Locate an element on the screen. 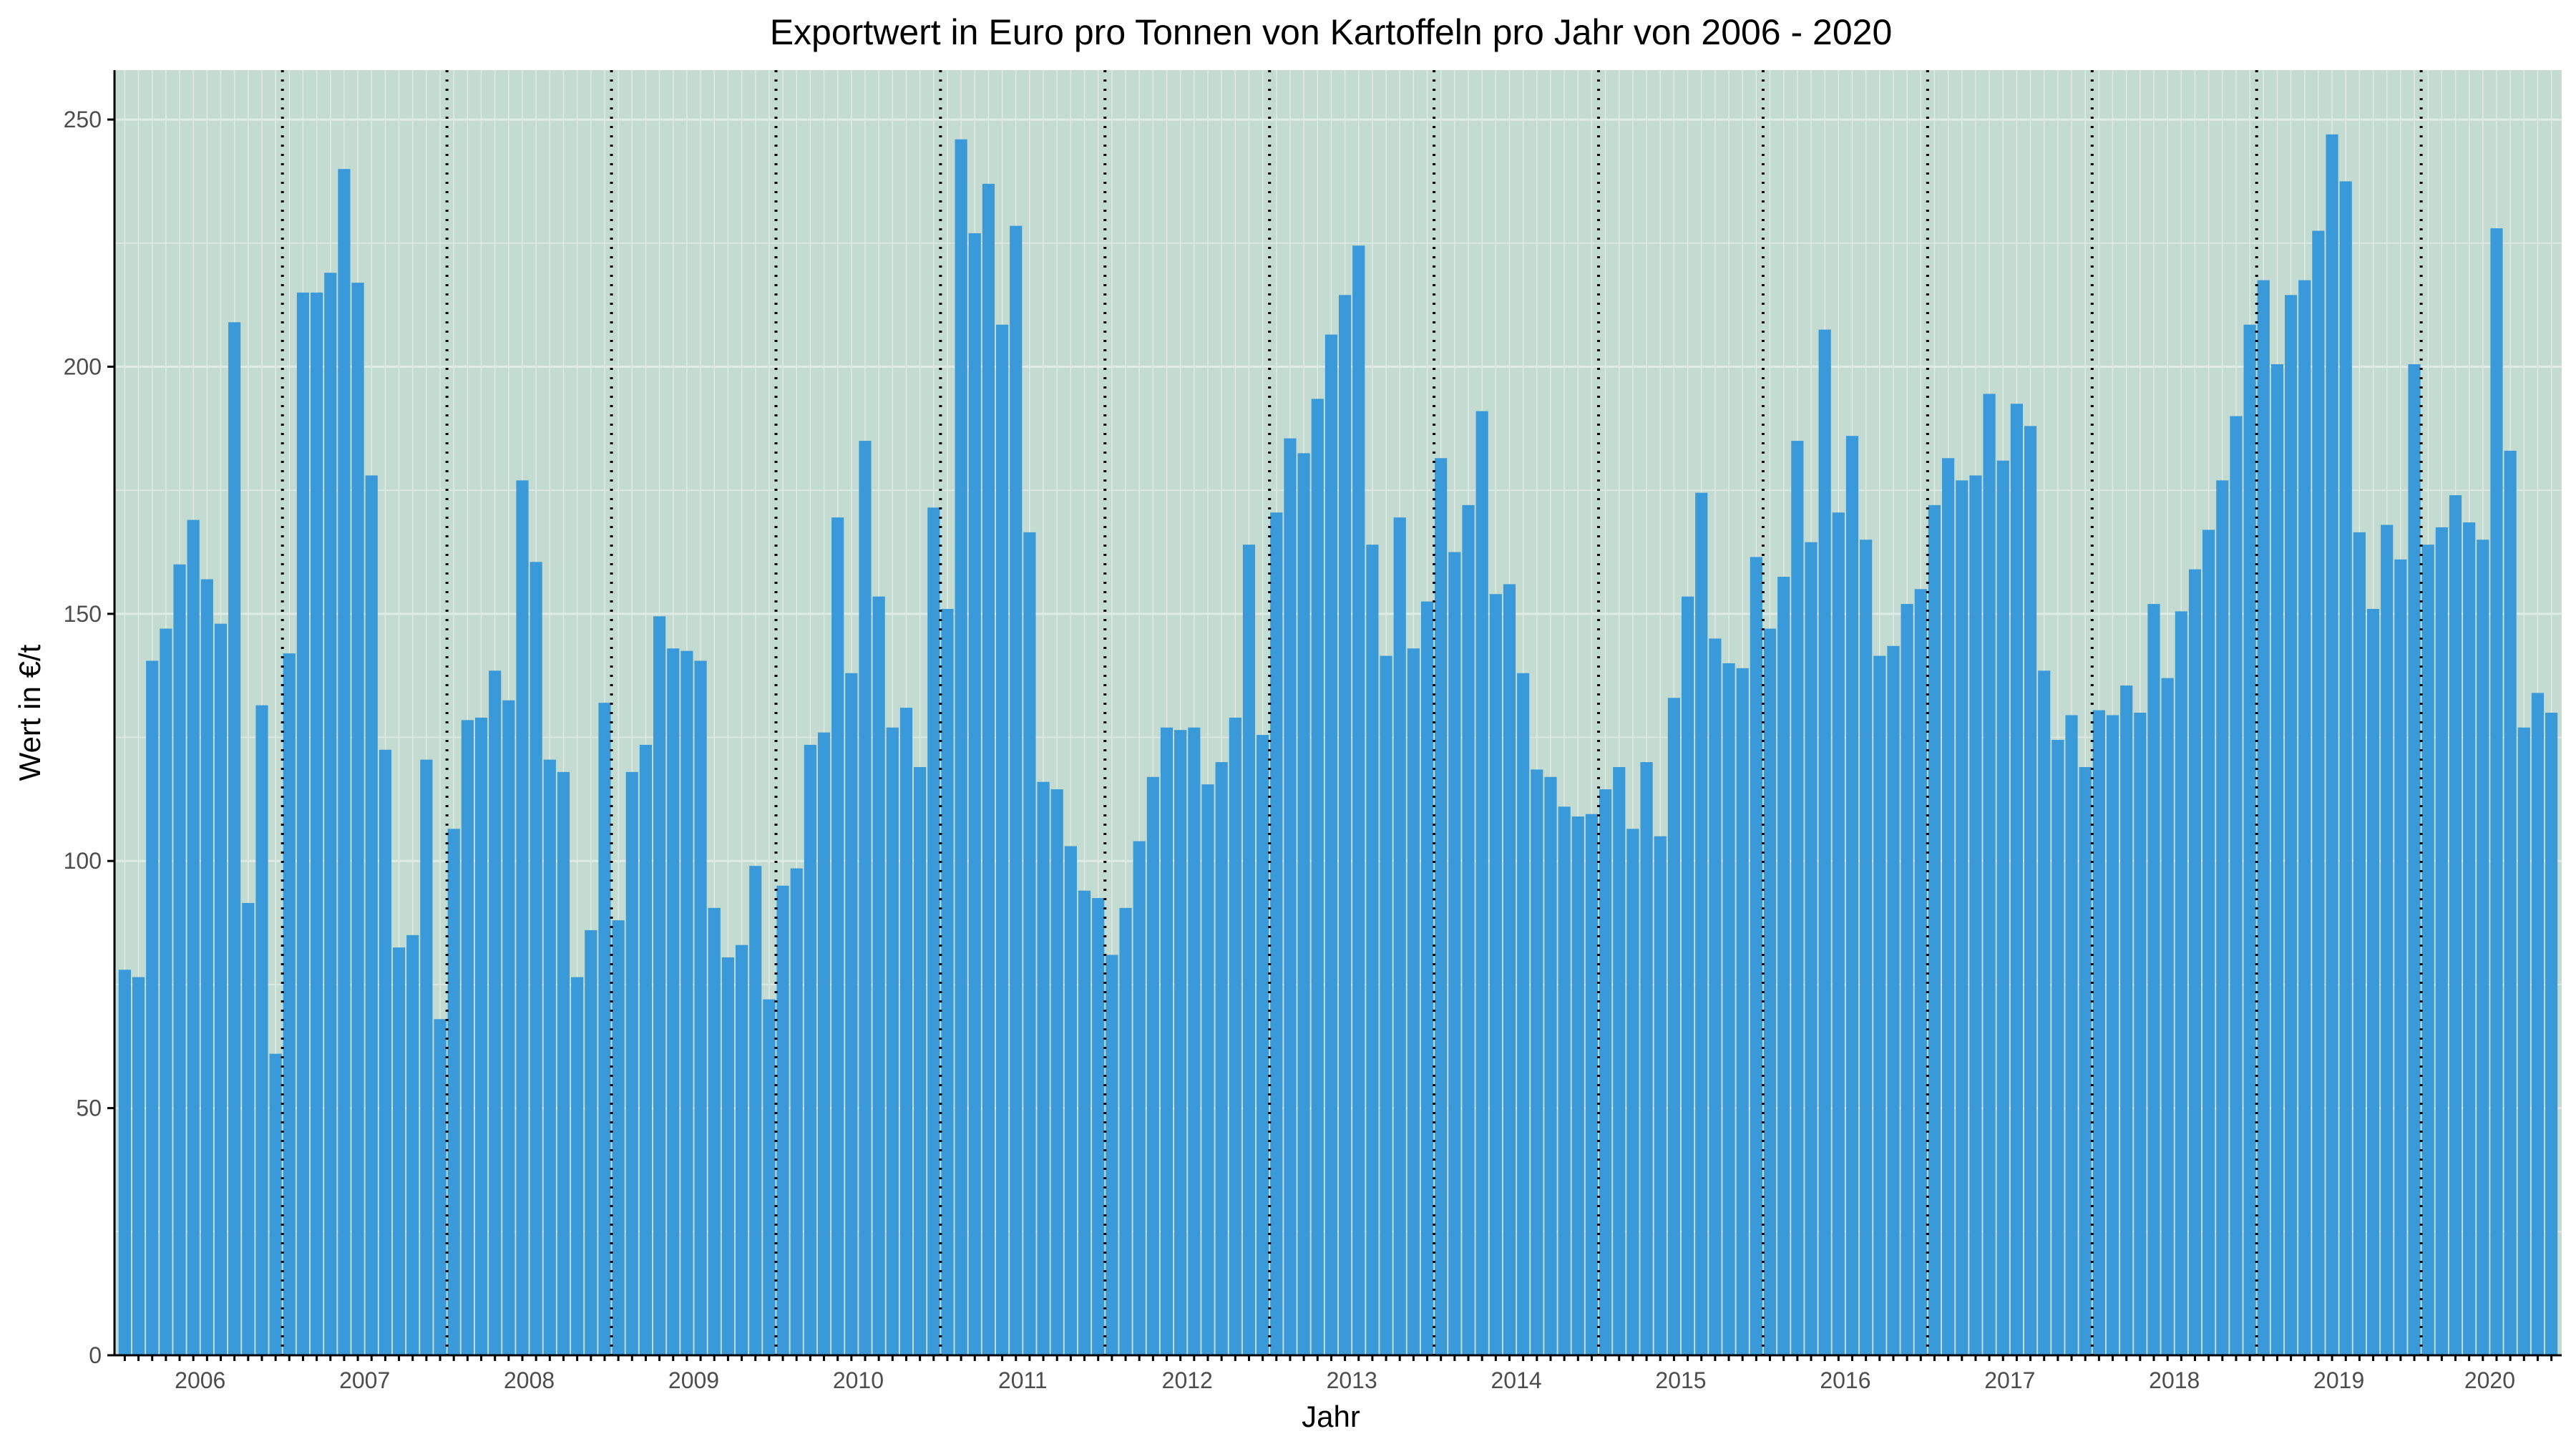  x-tick-label: 2018 is located at coordinates (2174, 1380).